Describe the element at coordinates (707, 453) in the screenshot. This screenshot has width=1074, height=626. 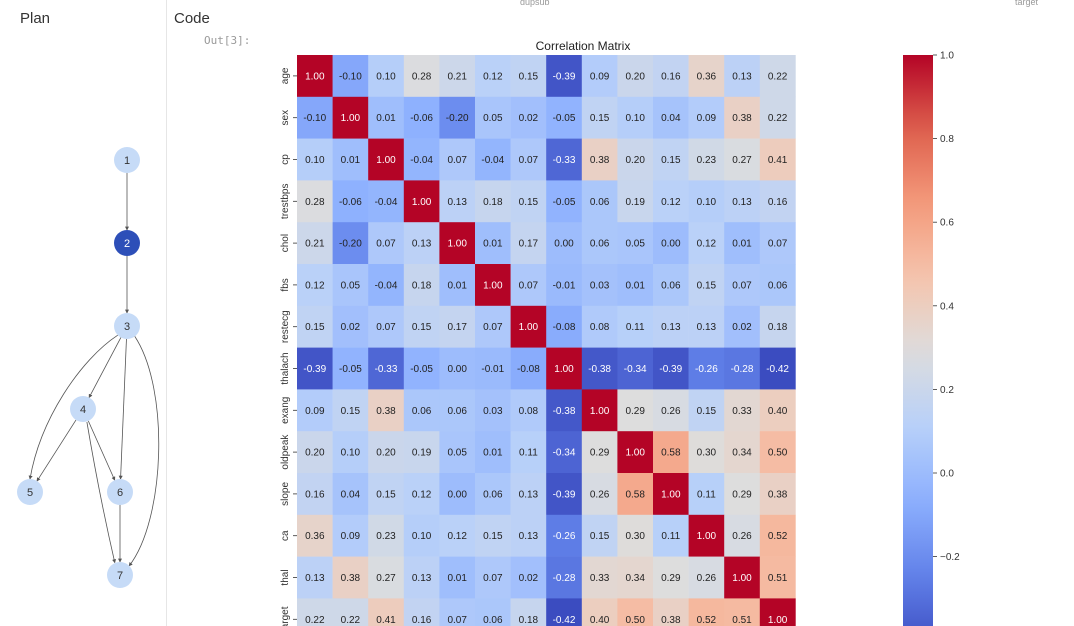
I see `heatmap-cell-value: 0.30` at that location.